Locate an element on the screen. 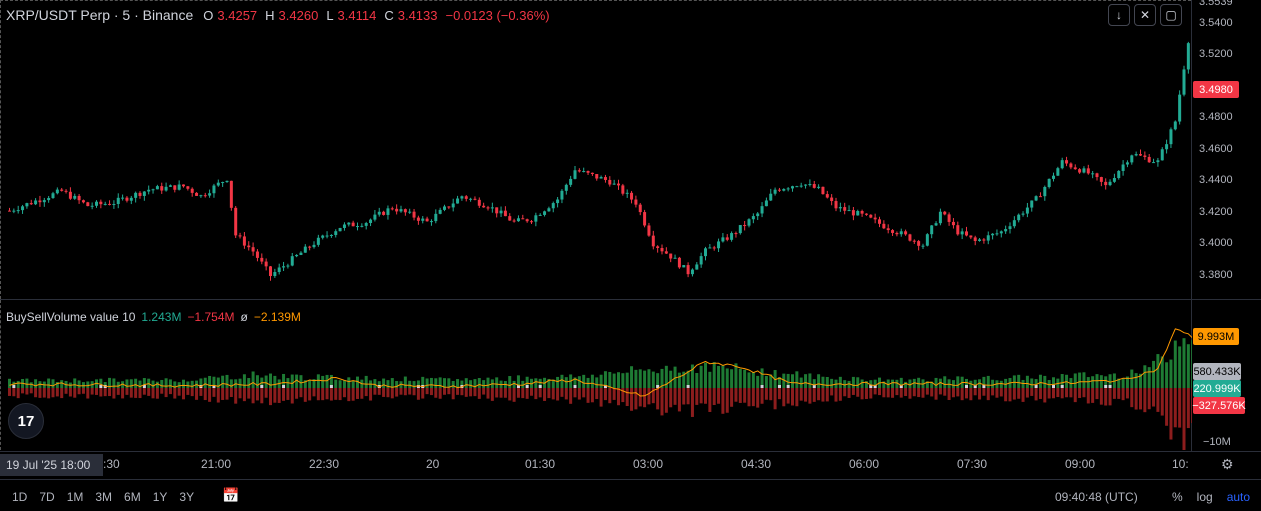 This screenshot has width=1261, height=511. indicator-name: BuySellVolume value 10 is located at coordinates (71, 317).